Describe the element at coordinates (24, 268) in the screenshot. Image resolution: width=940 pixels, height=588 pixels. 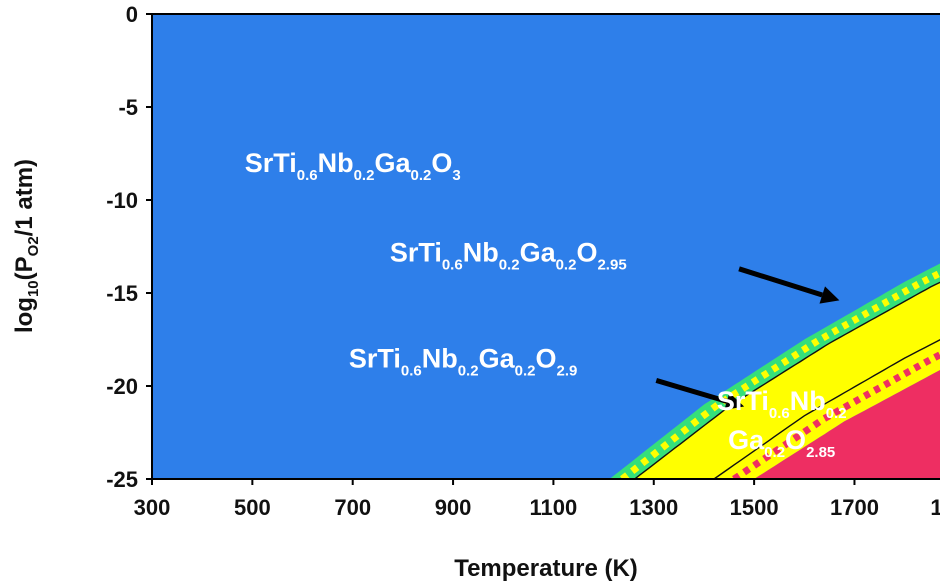
I see `y-title-part: (P` at that location.